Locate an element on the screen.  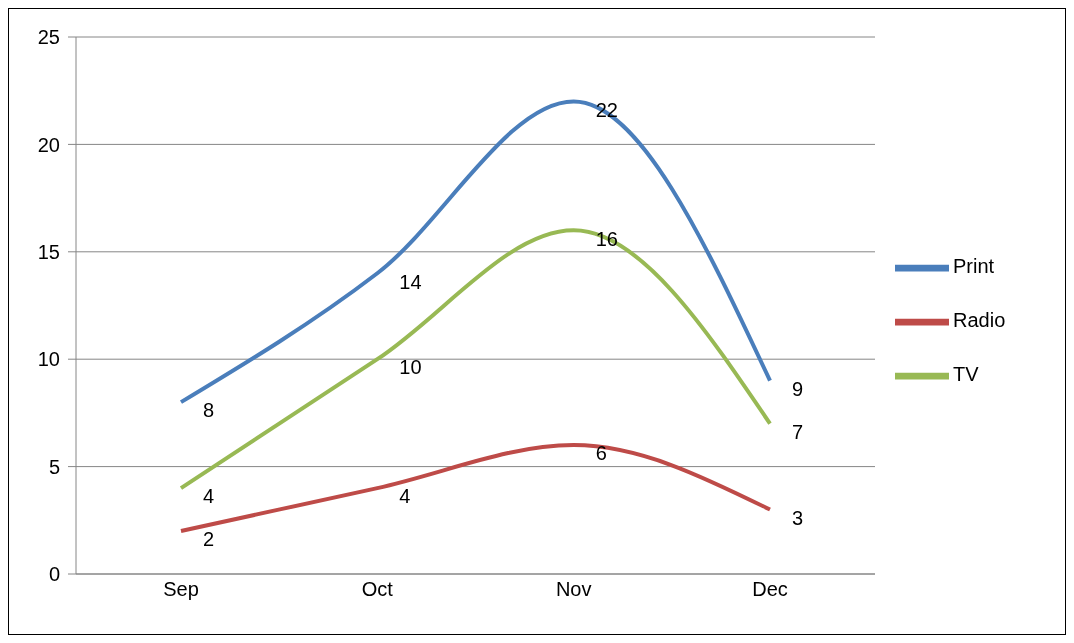
y-tick-label: 10 is located at coordinates (48, 359).